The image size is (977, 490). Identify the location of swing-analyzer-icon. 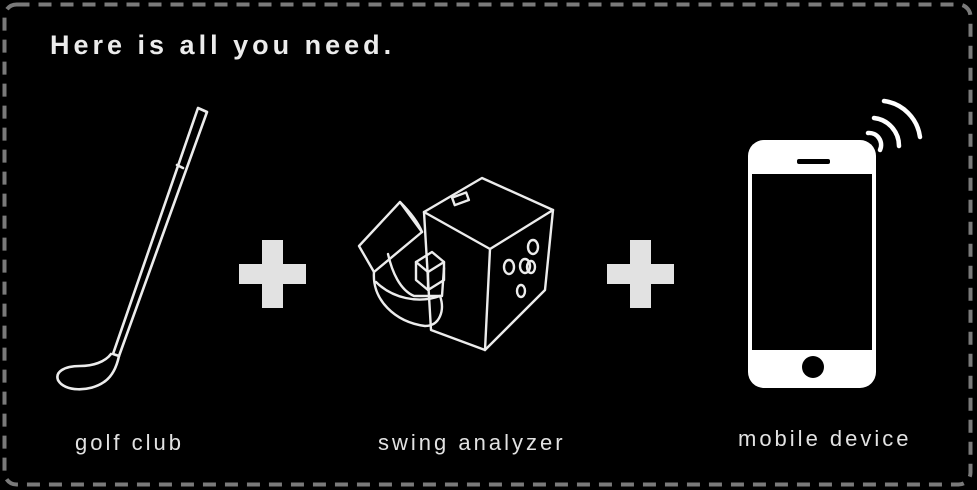
(456, 264).